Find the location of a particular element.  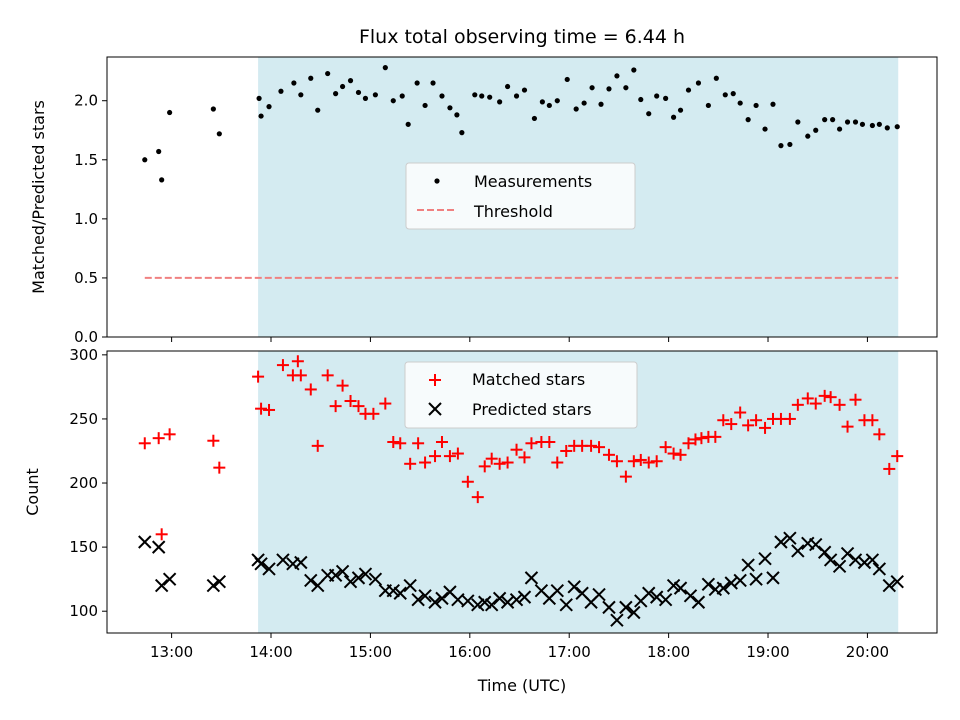

legend-matched-label: Matched stars is located at coordinates (528, 379).